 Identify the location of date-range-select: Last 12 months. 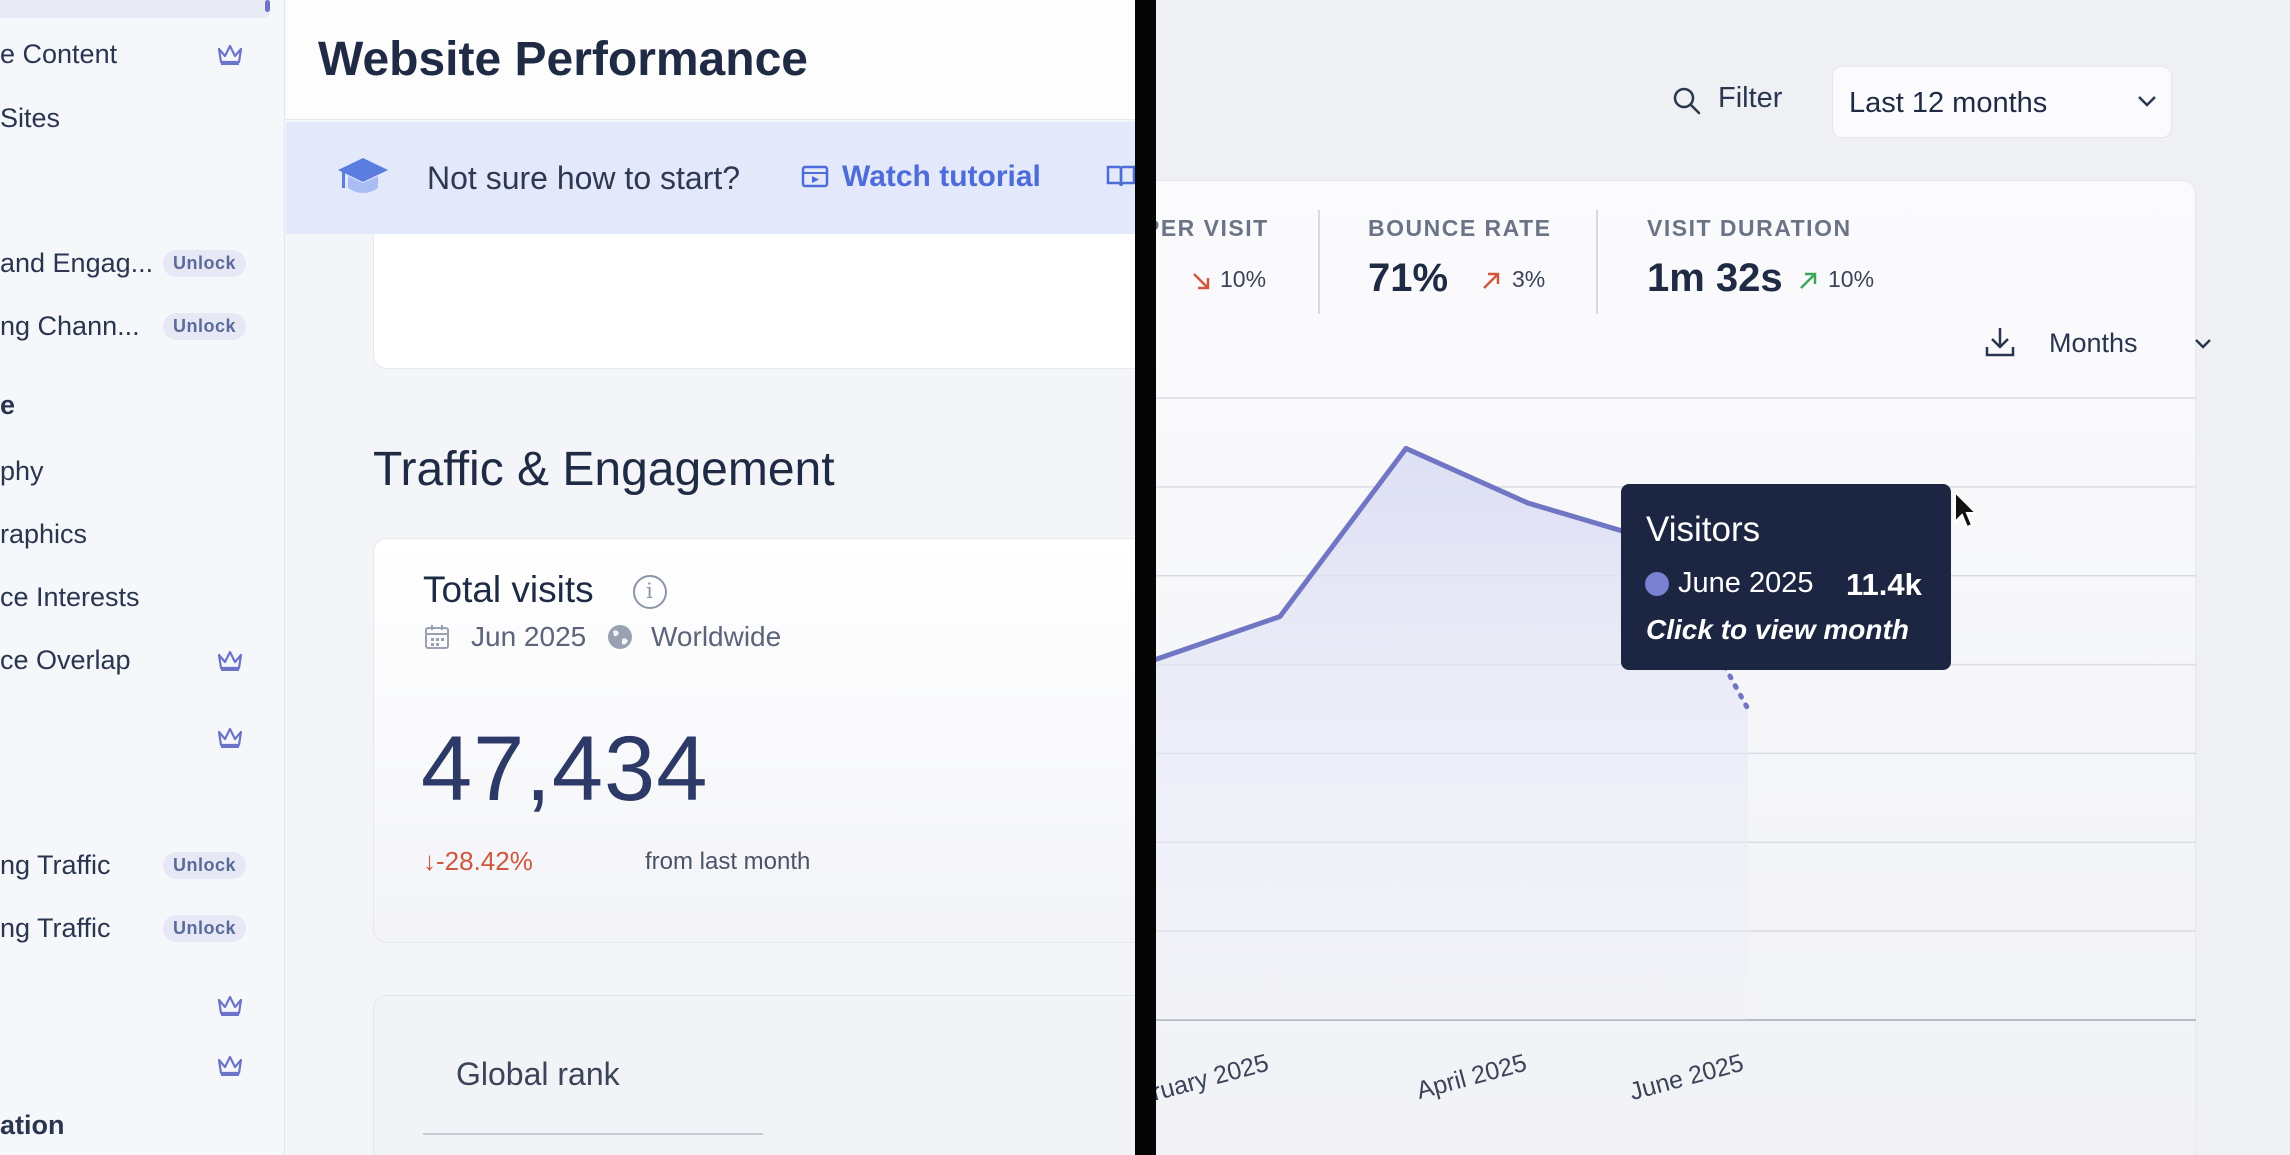
(2002, 102).